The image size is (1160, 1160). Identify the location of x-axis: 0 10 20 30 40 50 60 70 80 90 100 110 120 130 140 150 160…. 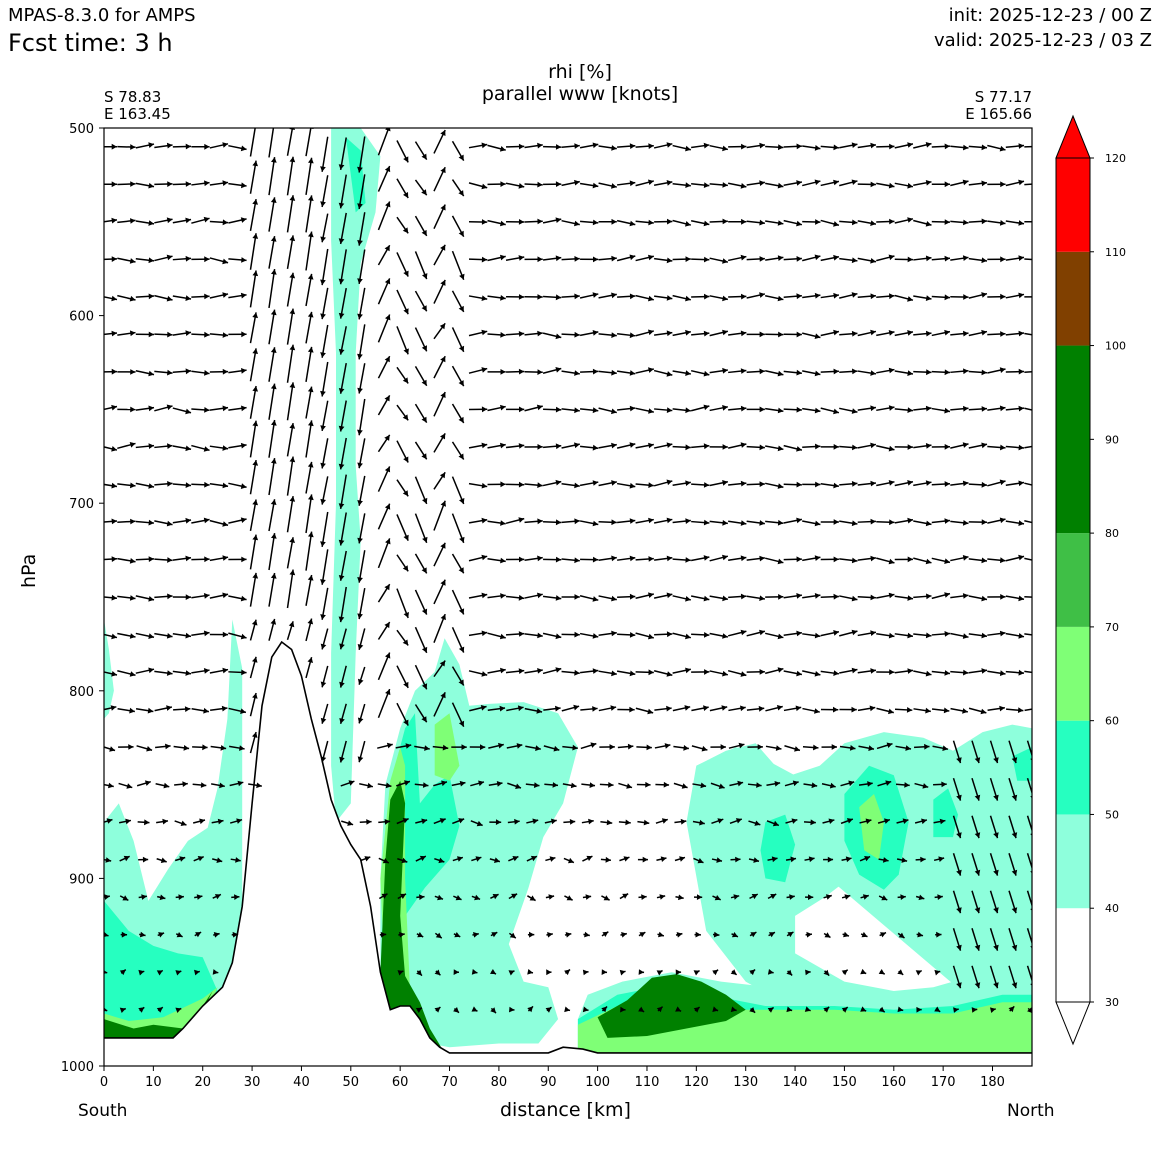
(552, 1078).